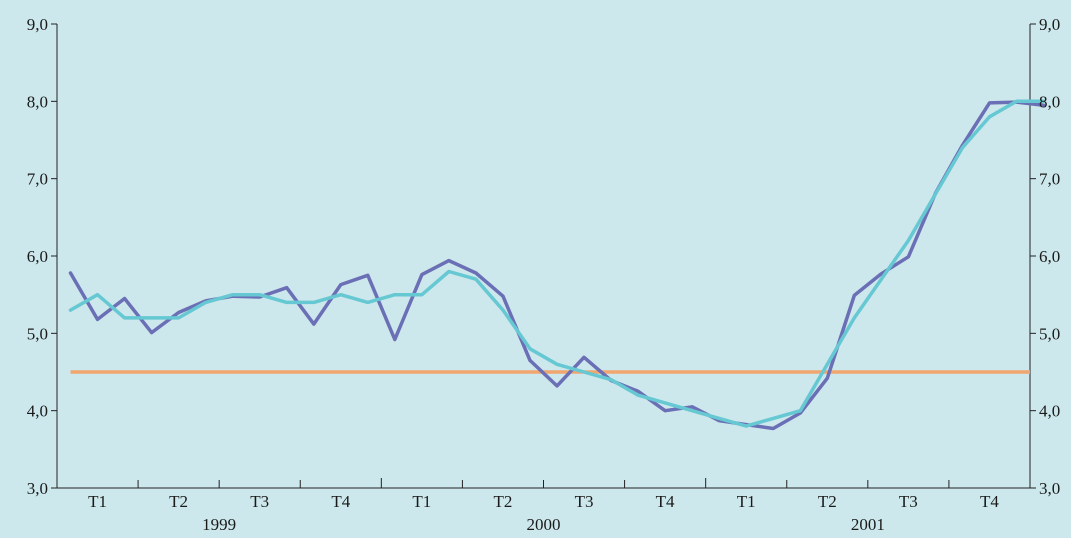  What do you see at coordinates (37, 333) in the screenshot?
I see `y-tick-label-left: 5,0` at bounding box center [37, 333].